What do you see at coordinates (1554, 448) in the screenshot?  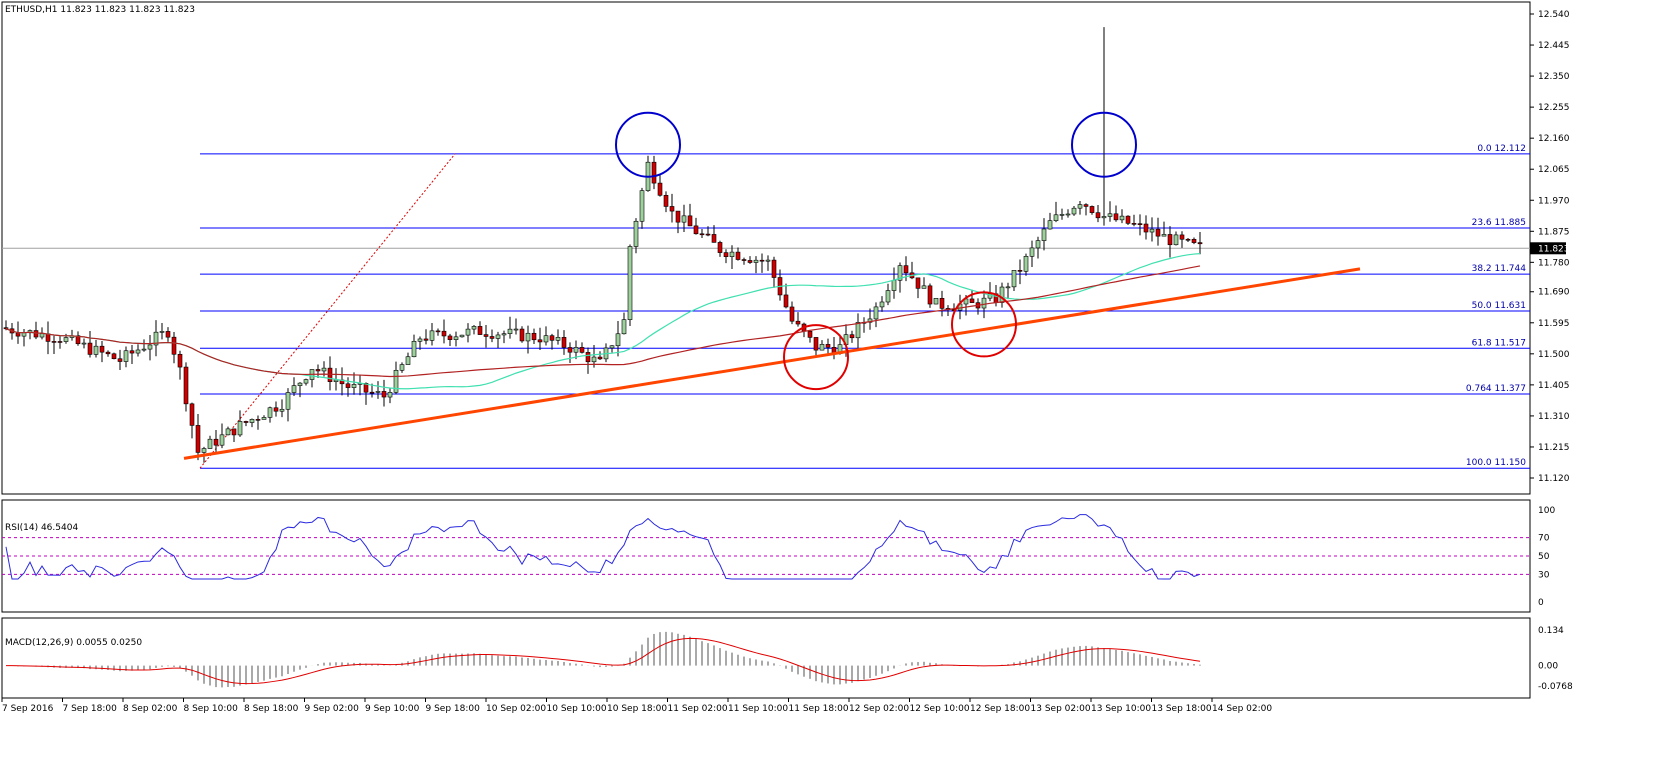 I see `y-tick-label: 11.215` at bounding box center [1554, 448].